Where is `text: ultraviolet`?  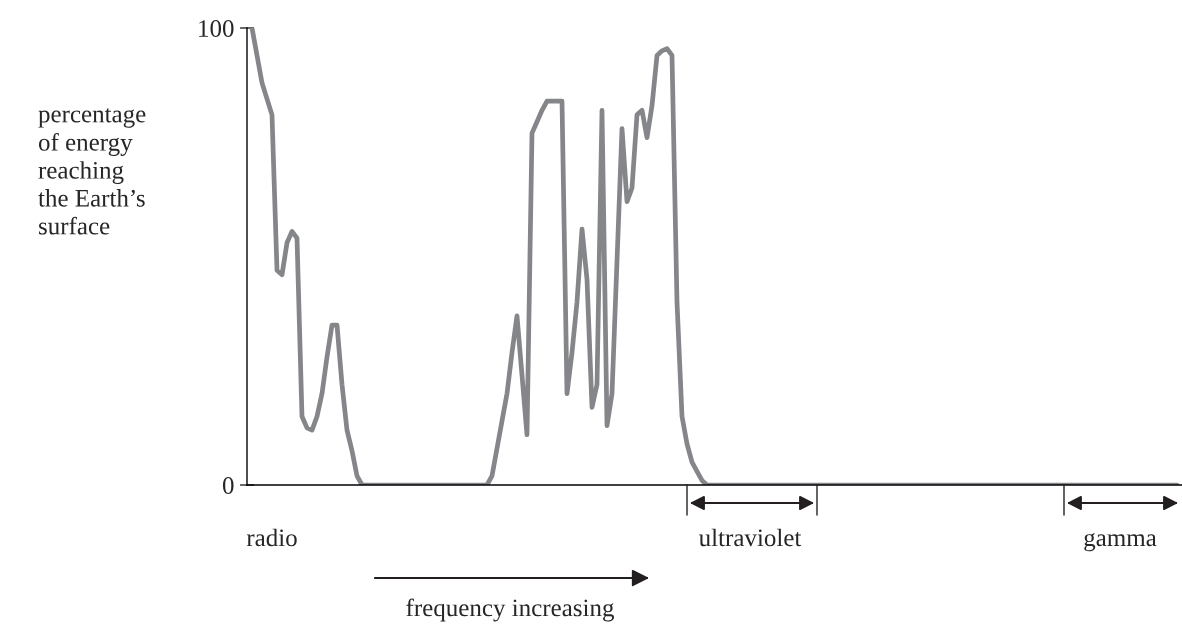
text: ultraviolet is located at coordinates (750, 537).